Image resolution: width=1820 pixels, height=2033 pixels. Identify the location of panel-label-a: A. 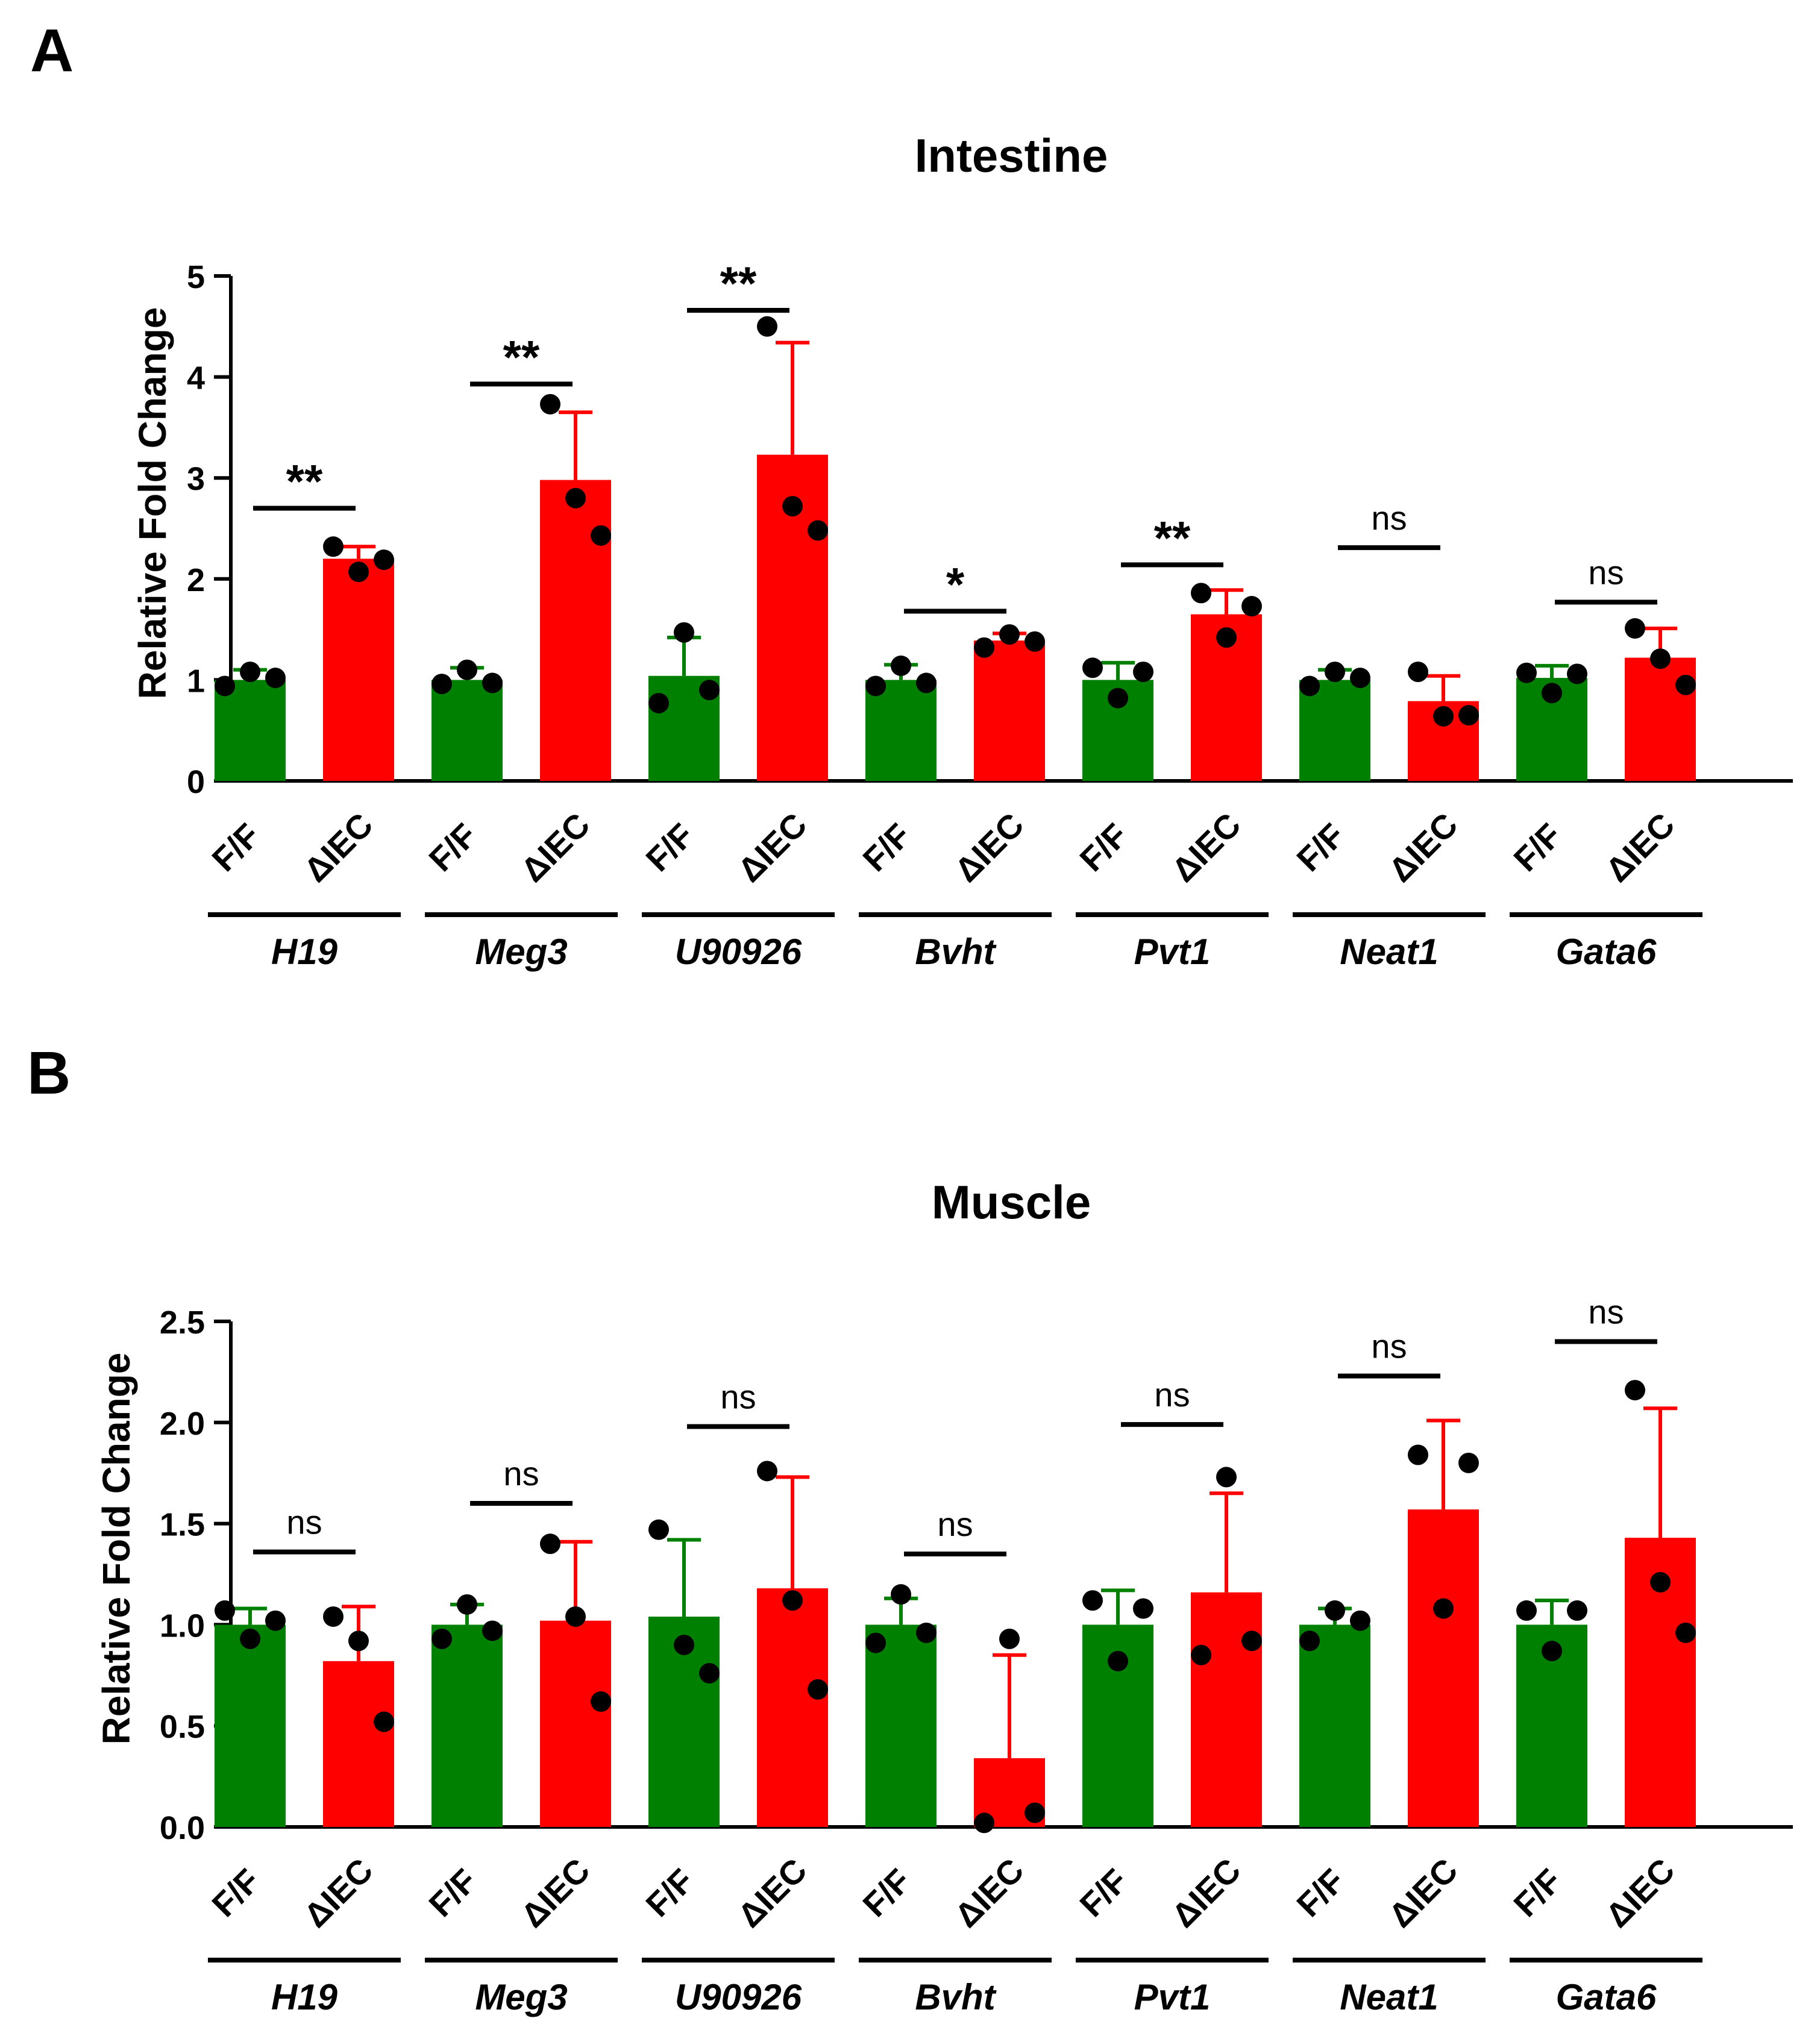
(52, 50).